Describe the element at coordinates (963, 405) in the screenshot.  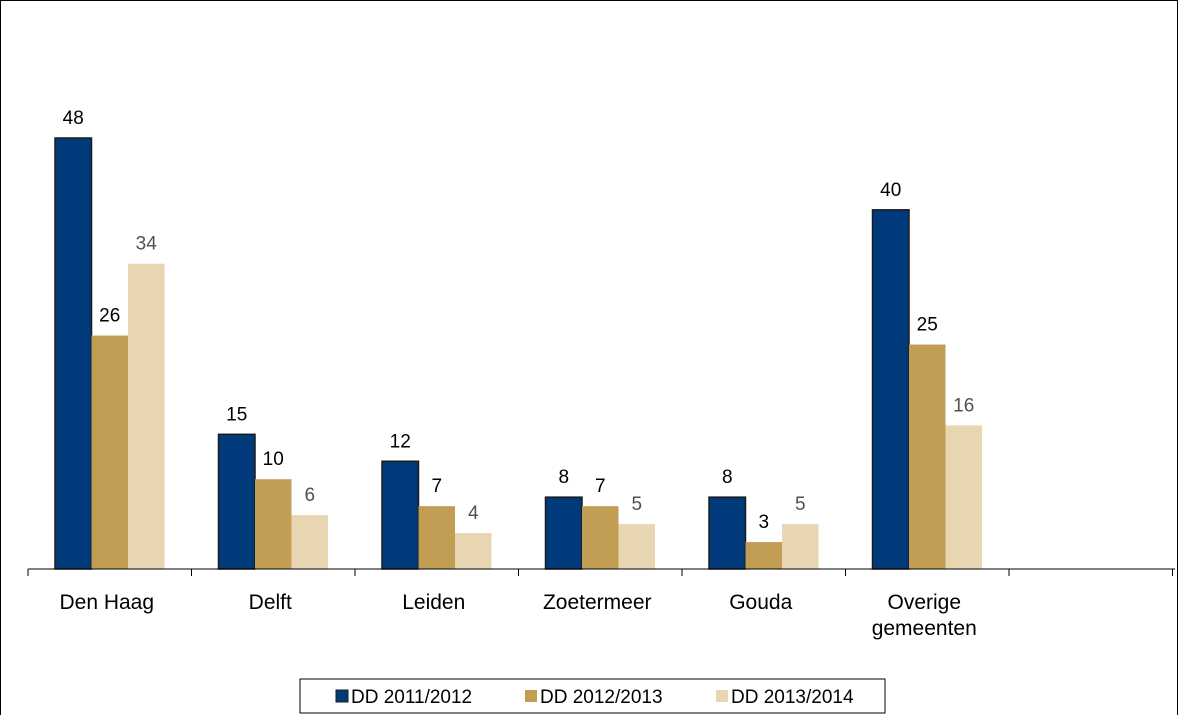
I see `data-label: 16` at that location.